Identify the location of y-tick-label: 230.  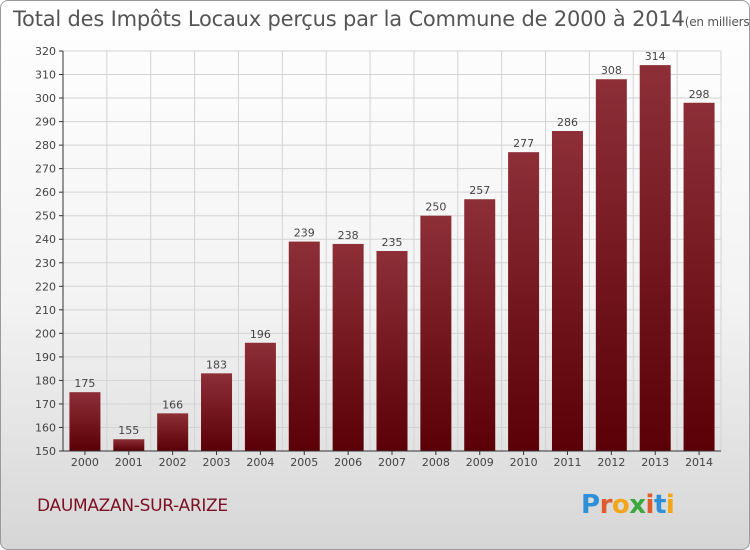
(45, 263).